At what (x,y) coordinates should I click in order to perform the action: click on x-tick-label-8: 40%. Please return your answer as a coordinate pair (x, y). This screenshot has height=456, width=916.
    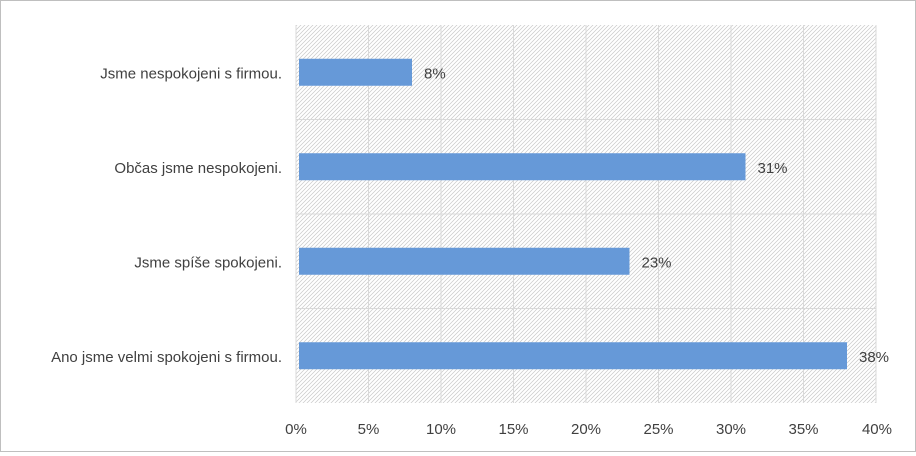
    Looking at the image, I should click on (877, 429).